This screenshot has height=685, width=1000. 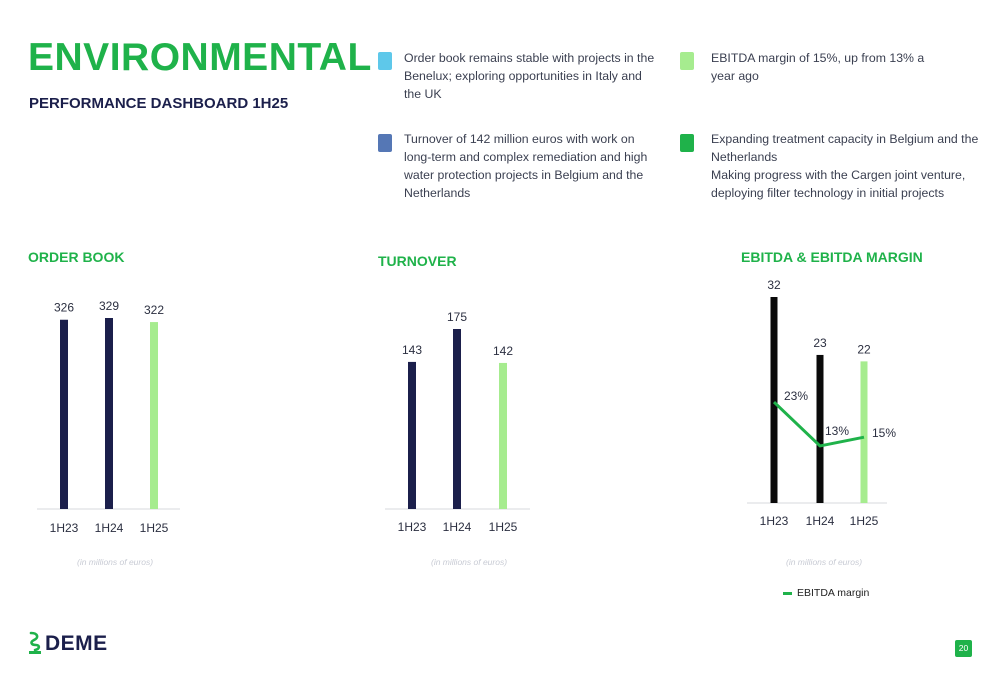 I want to click on bar-value-label: 32, so click(x=774, y=285).